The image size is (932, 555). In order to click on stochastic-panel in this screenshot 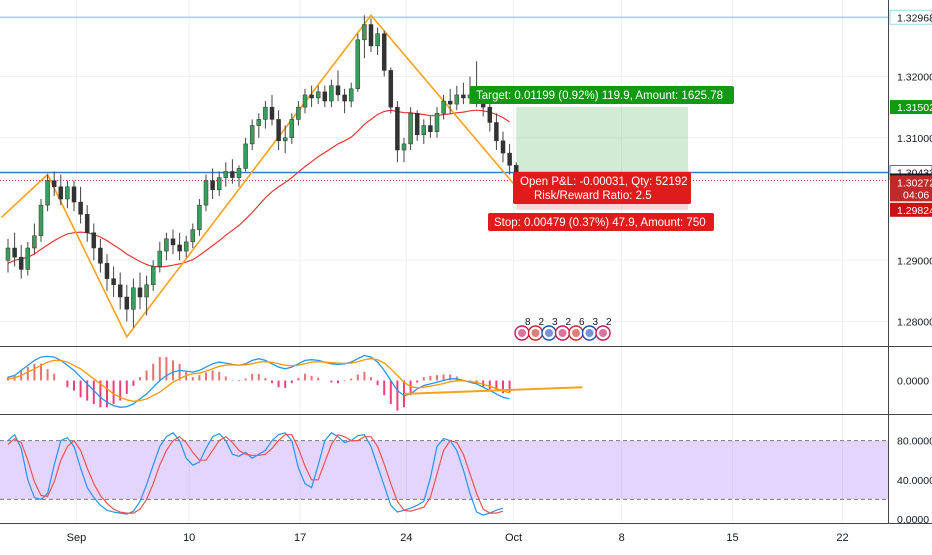, I will do `click(444, 474)`.